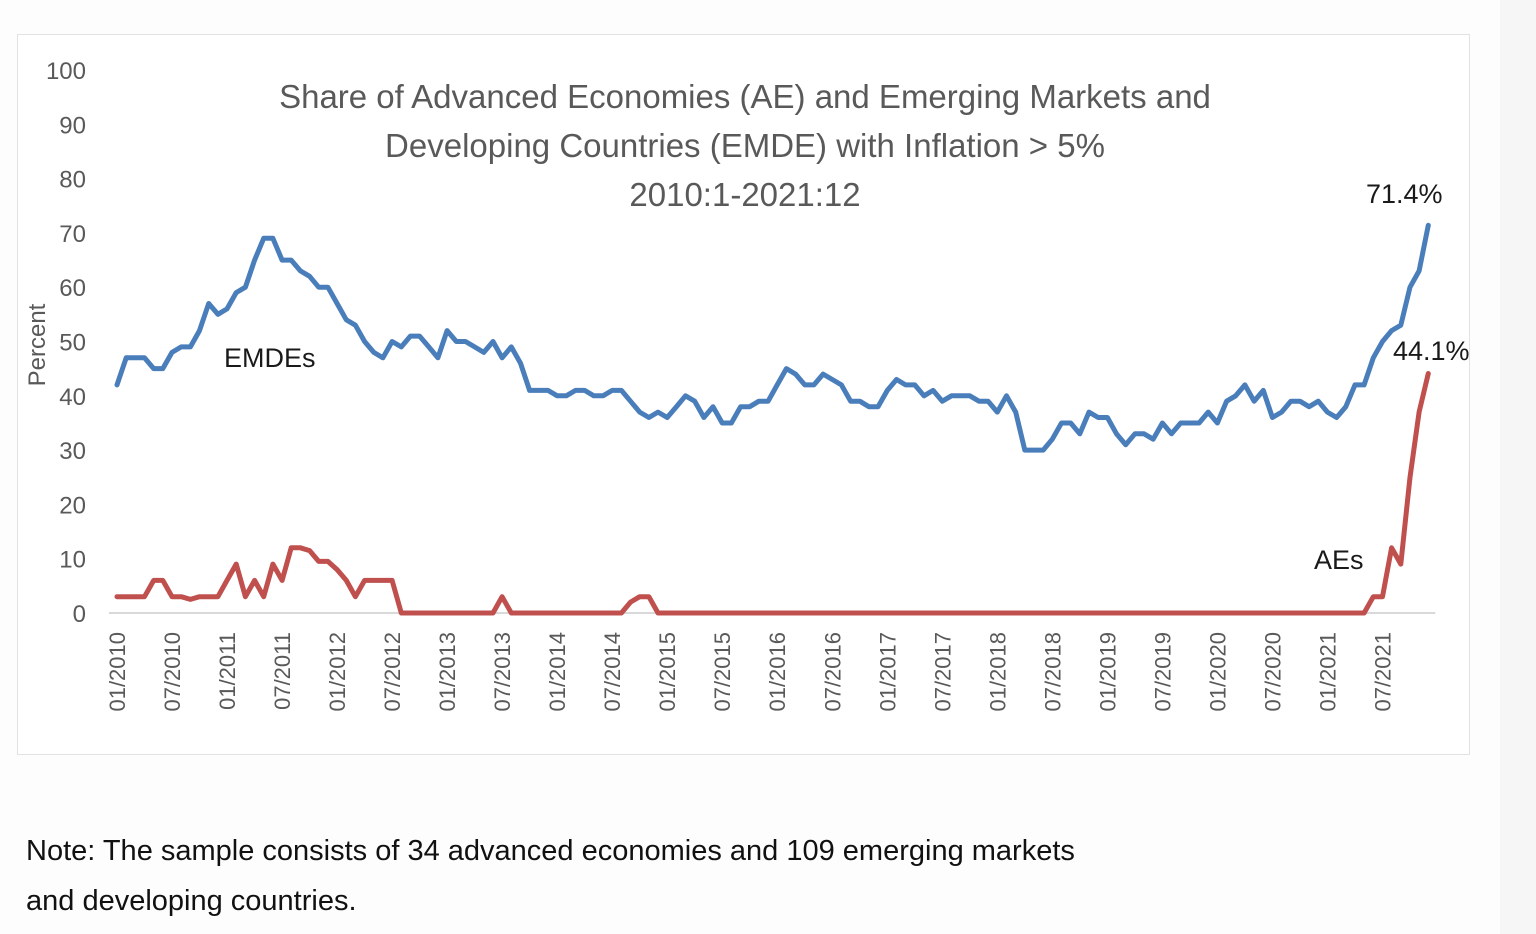 This screenshot has height=934, width=1536. Describe the element at coordinates (887, 672) in the screenshot. I see `x-tick-label: 01/2017` at that location.